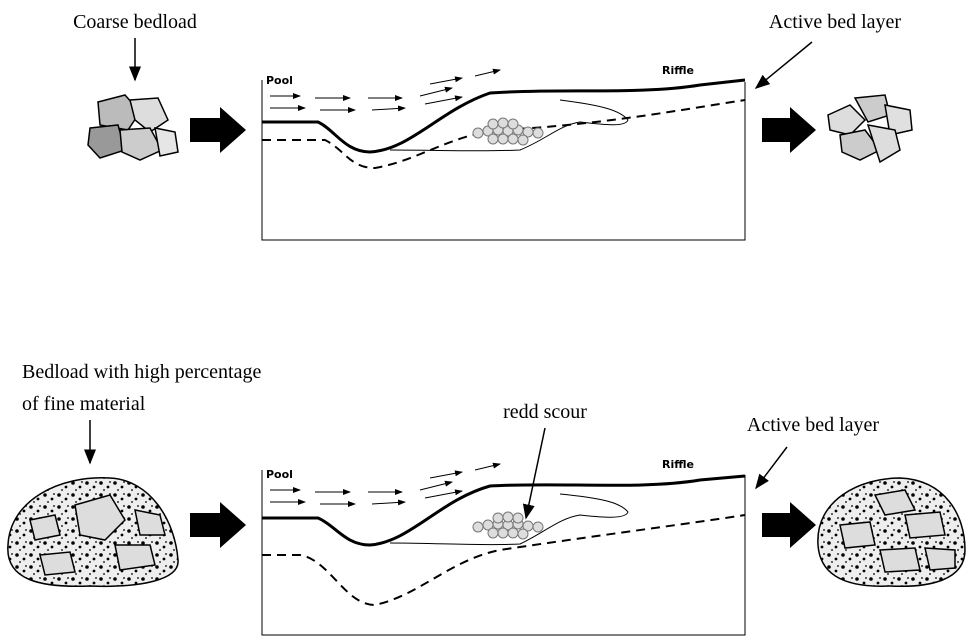 The image size is (970, 639). Describe the element at coordinates (84, 404) in the screenshot. I see `source-label: of fine material` at that location.